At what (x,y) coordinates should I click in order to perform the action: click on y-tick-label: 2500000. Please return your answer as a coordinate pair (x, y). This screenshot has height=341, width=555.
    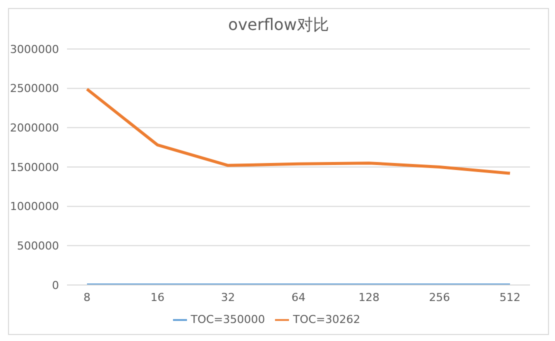
    Looking at the image, I should click on (34, 89).